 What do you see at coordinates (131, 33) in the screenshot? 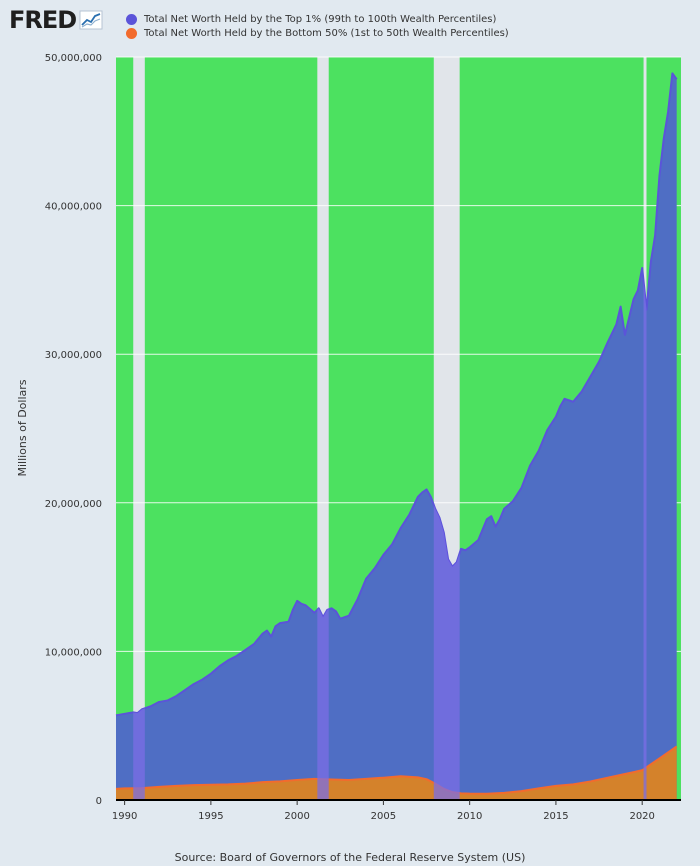
I see `legend-marker-bottom50` at bounding box center [131, 33].